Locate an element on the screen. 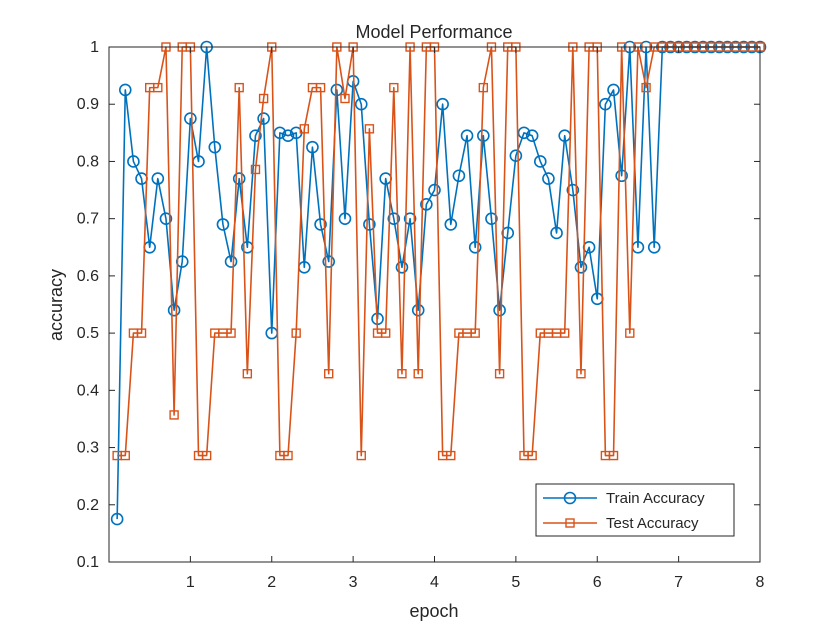 This screenshot has height=630, width=840. y-tick-label: 0.3 is located at coordinates (88, 448).